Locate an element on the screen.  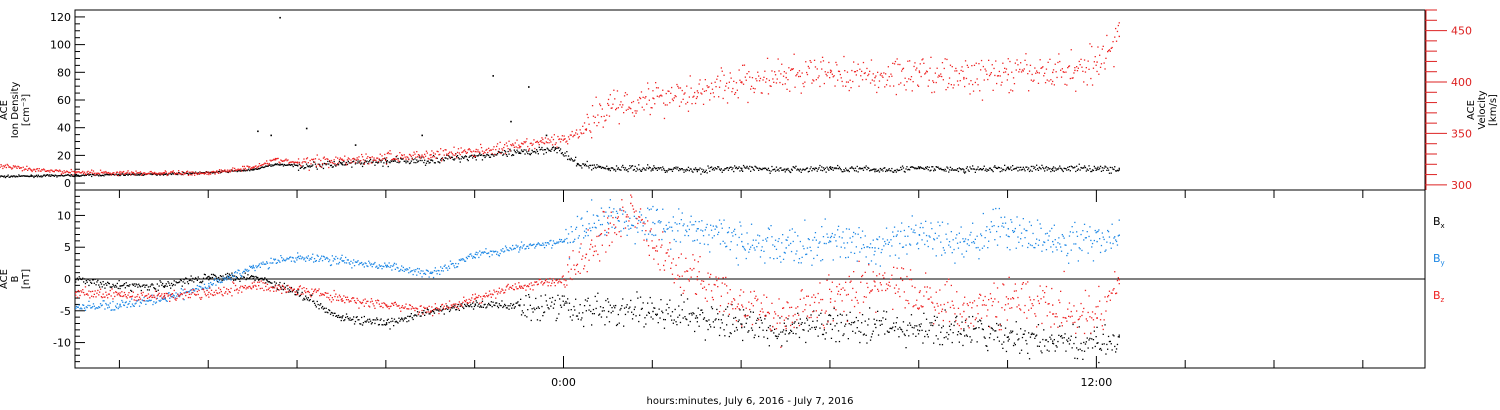
density-series-outlier-point is located at coordinates (280, 17).